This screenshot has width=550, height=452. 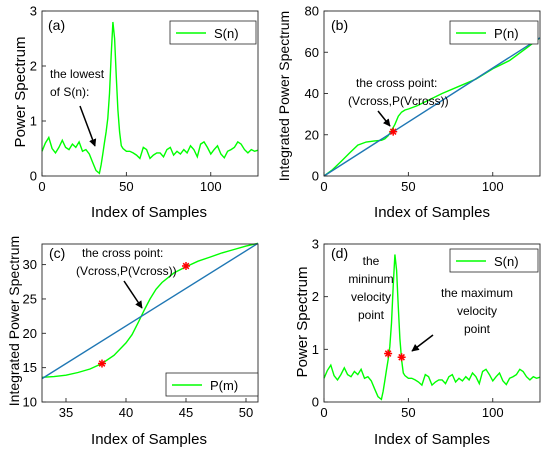 I want to click on panel-b-ytick-label: 40, so click(x=312, y=93).